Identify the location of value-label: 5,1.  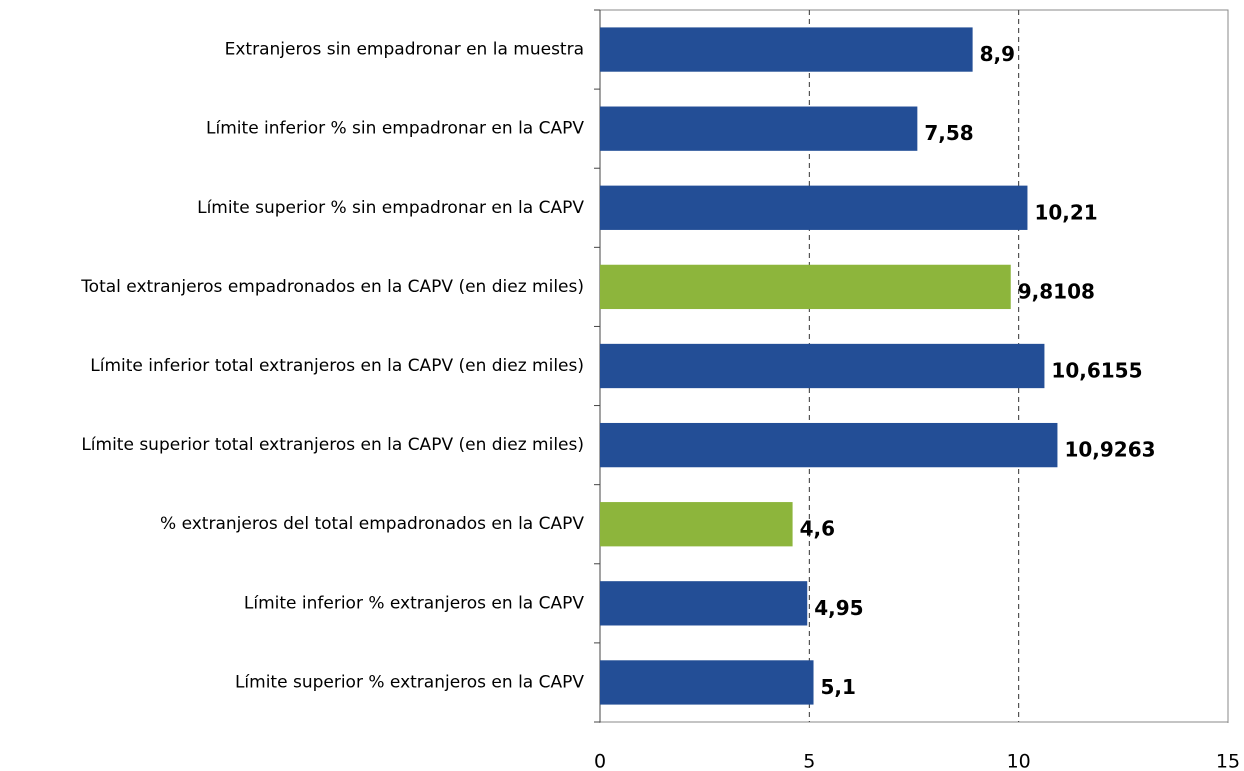
(838, 687).